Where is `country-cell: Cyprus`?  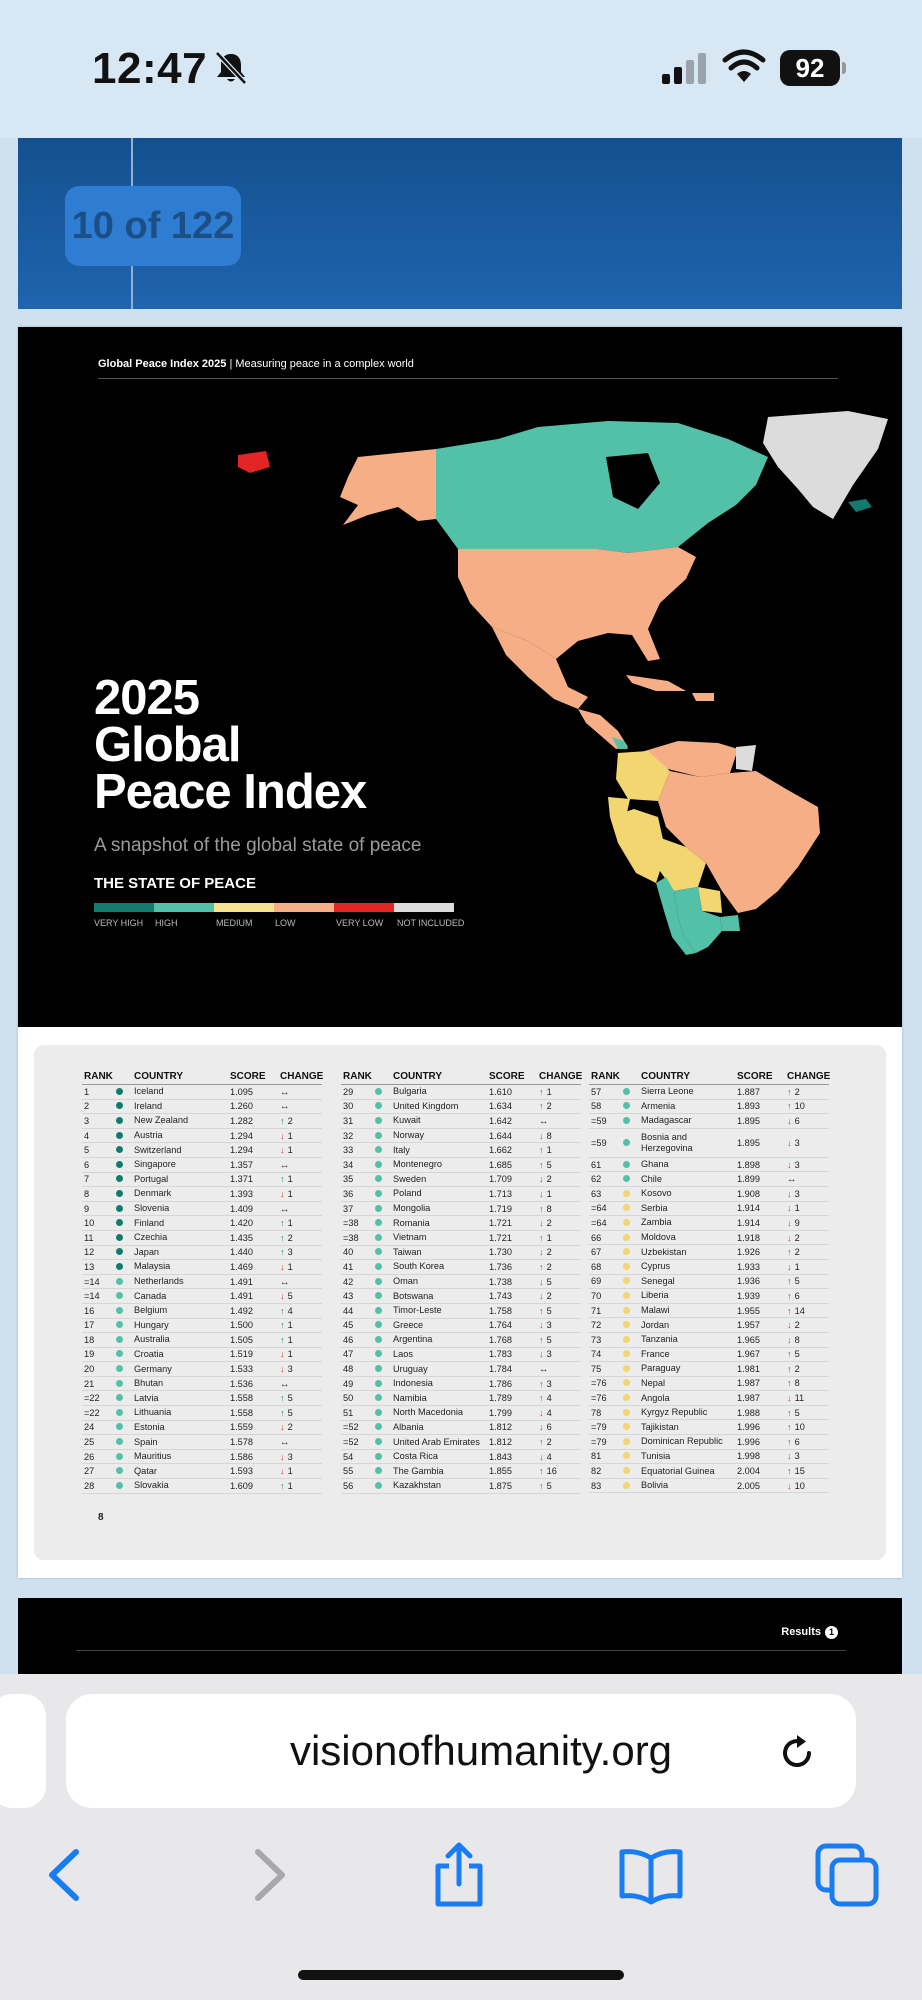
country-cell: Cyprus is located at coordinates (656, 1266).